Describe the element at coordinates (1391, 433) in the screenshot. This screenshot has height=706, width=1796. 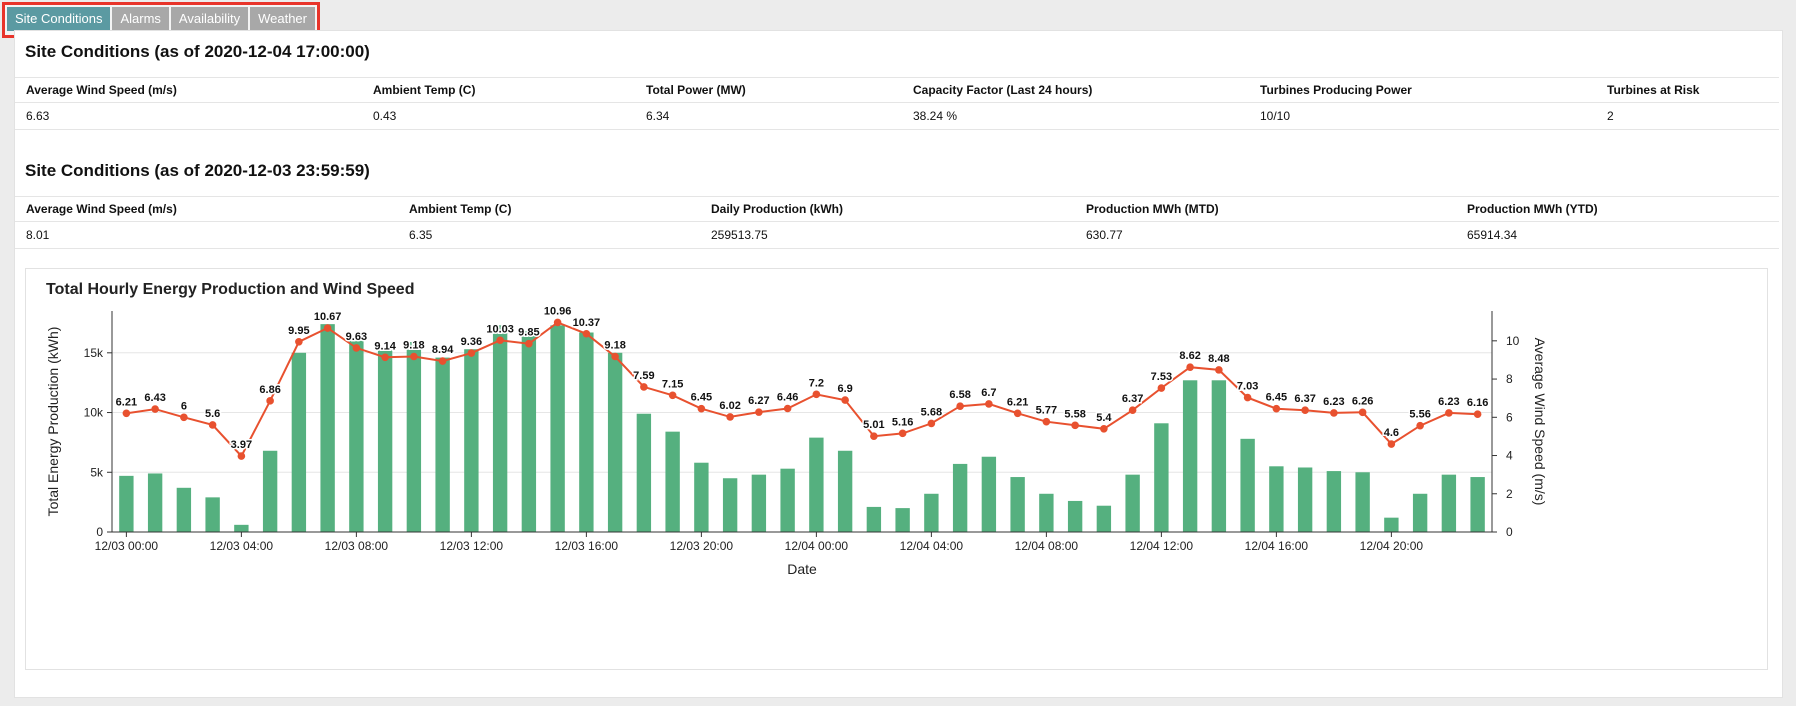
I see `wind-speed-data-label: 4.6` at that location.